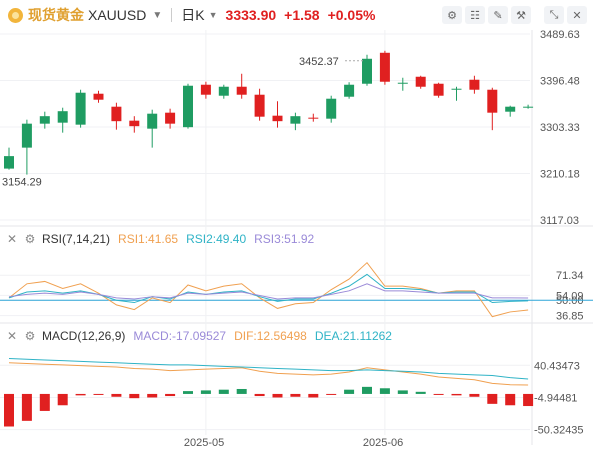 This screenshot has width=593, height=460. I want to click on price-change-percent: +0.05%, so click(351, 15).